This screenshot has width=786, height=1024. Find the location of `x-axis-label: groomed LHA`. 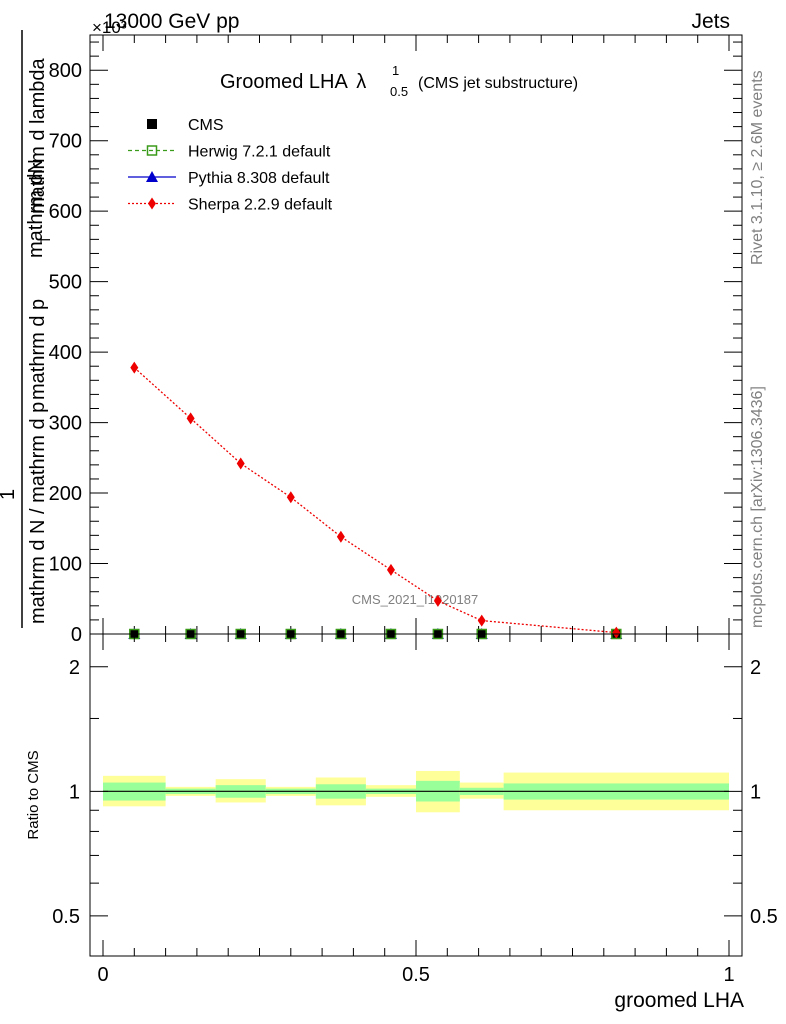

x-axis-label: groomed LHA is located at coordinates (679, 1000).